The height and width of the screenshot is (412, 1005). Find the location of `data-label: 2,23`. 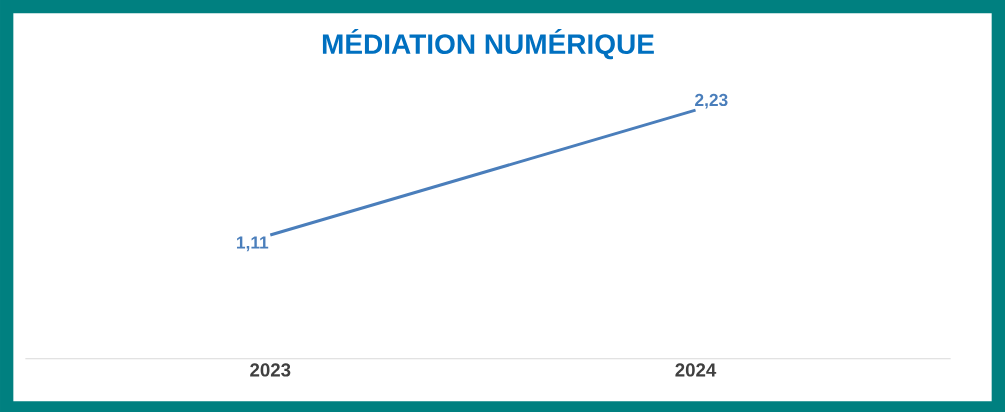

data-label: 2,23 is located at coordinates (711, 101).